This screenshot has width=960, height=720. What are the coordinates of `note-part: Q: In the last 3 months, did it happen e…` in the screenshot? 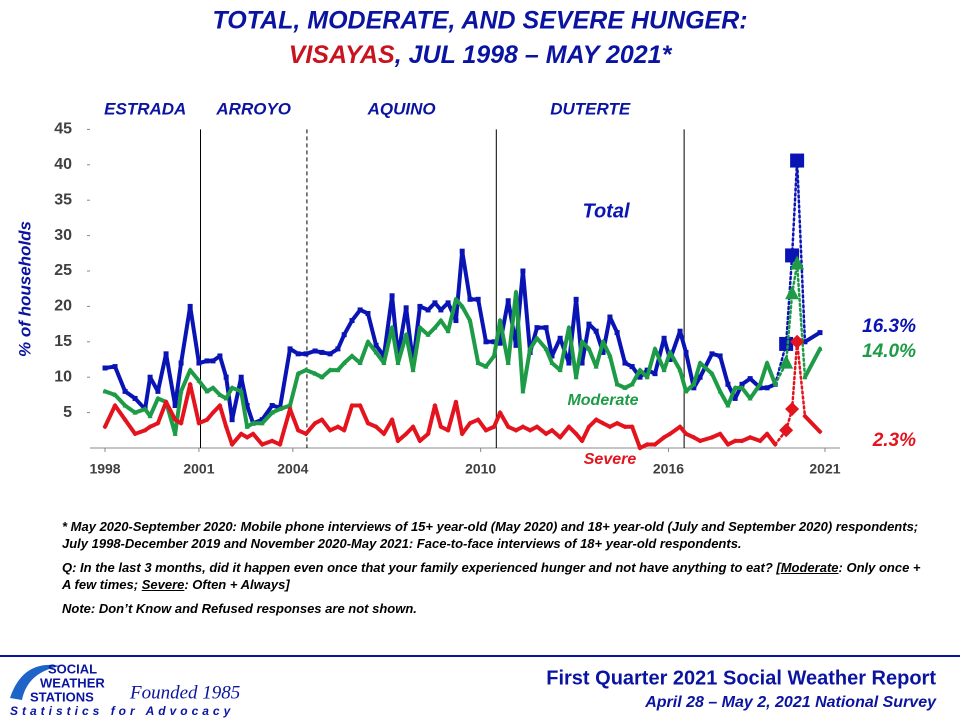 It's located at (421, 567).